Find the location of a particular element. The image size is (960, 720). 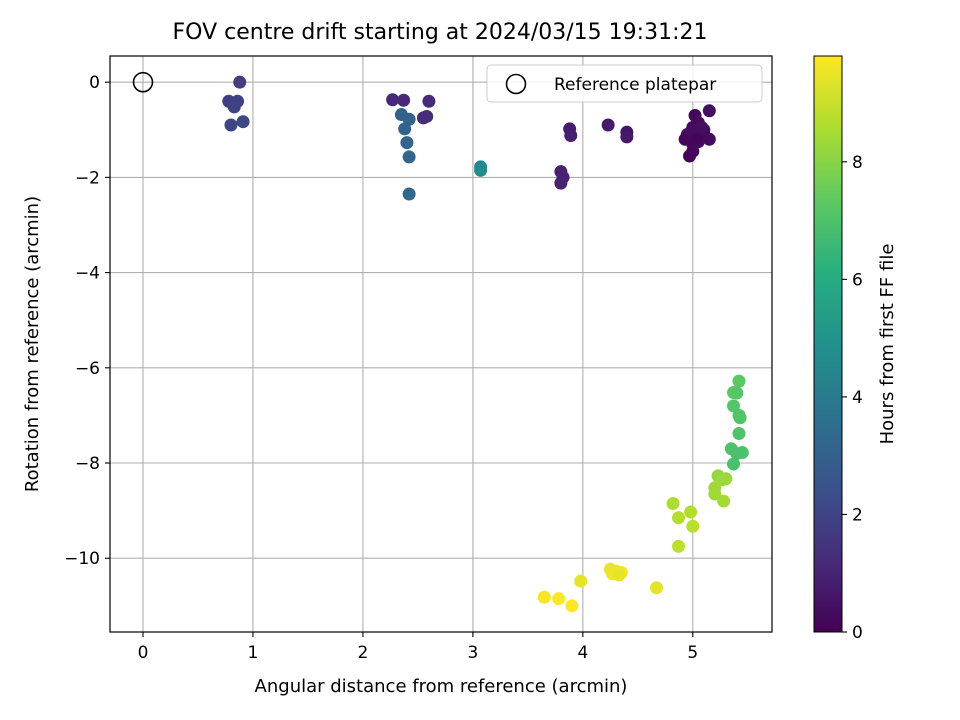

colorbar-tick-label: 8 is located at coordinates (857, 163).